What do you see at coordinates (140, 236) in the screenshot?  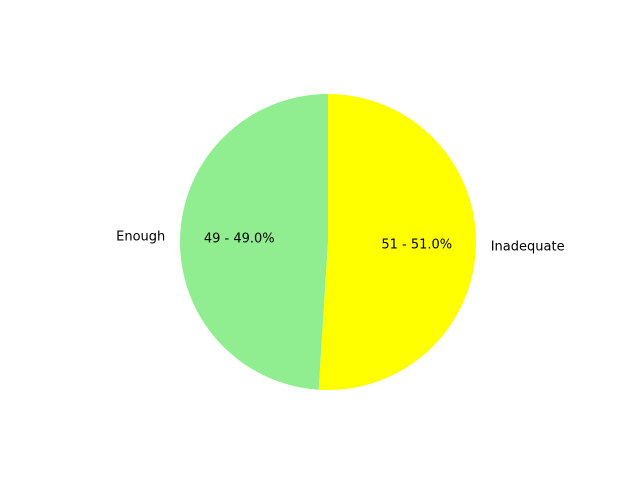 I see `slice-label-enough: Enough` at bounding box center [140, 236].